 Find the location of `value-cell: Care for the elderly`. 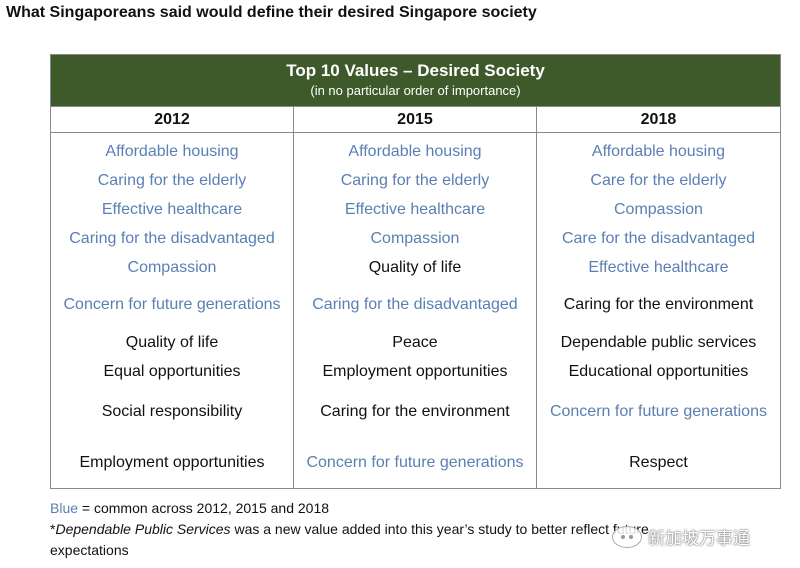

value-cell: Care for the elderly is located at coordinates (658, 180).